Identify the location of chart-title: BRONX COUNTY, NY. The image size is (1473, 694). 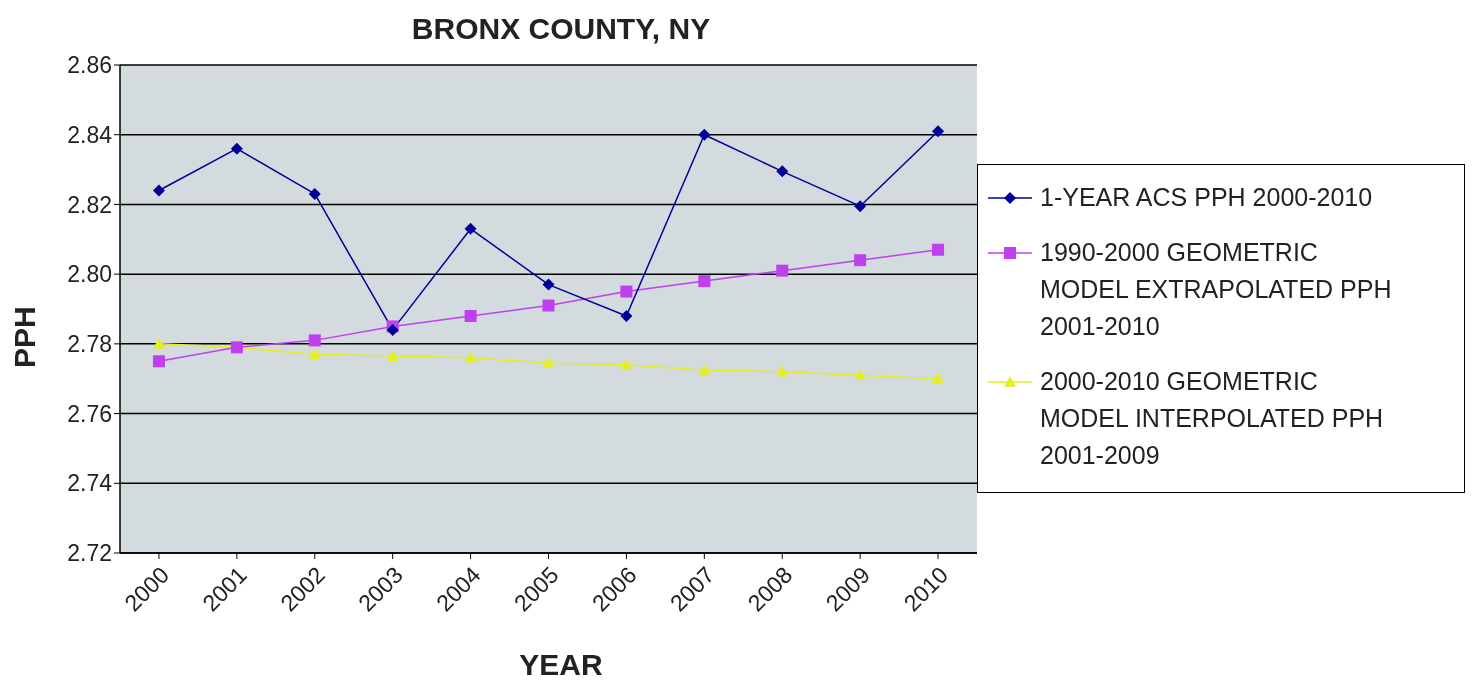
(561, 29).